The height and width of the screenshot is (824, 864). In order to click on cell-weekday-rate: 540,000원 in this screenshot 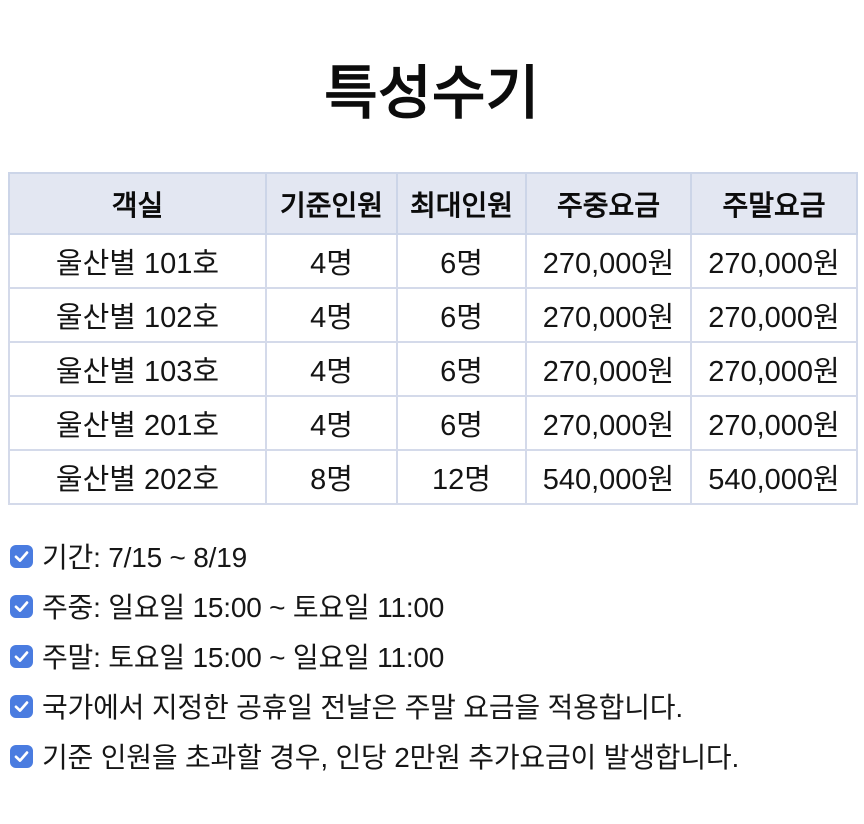, I will do `click(608, 477)`.